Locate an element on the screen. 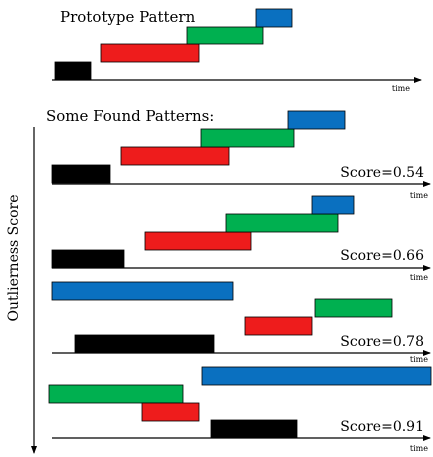 The image size is (433, 457). pattern-4-bar-blue is located at coordinates (316, 376).